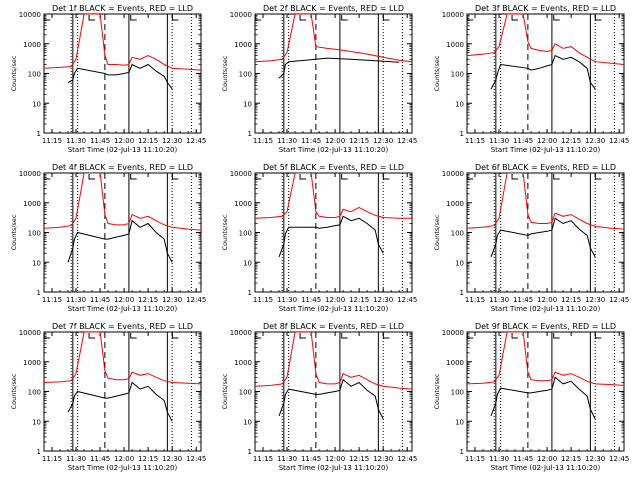 The image size is (640, 480). I want to click on panel-title: Det 8f BLACK = Events, RED = LLD, so click(333, 326).